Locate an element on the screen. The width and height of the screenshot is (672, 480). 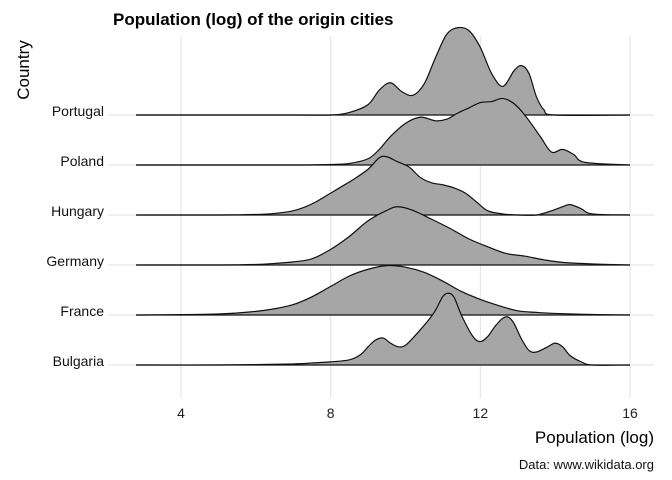
ridge-portugal is located at coordinates (383, 71).